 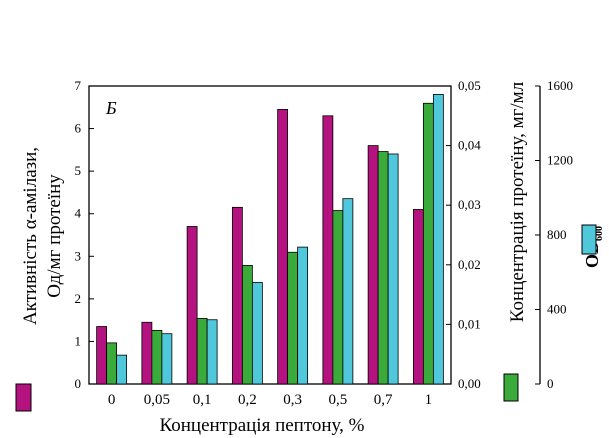 I want to click on y-left-tick-label: 2, so click(x=78, y=298).